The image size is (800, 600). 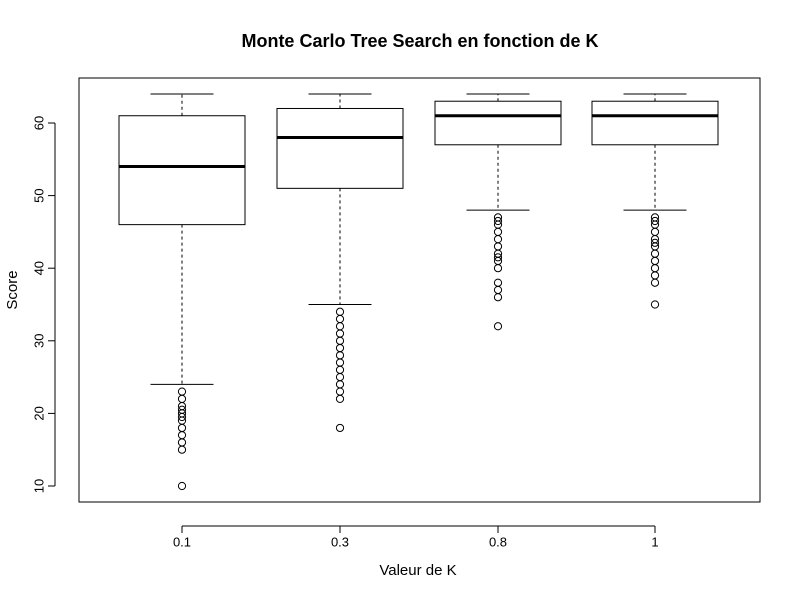 What do you see at coordinates (182, 292) in the screenshot?
I see `box-0.1` at bounding box center [182, 292].